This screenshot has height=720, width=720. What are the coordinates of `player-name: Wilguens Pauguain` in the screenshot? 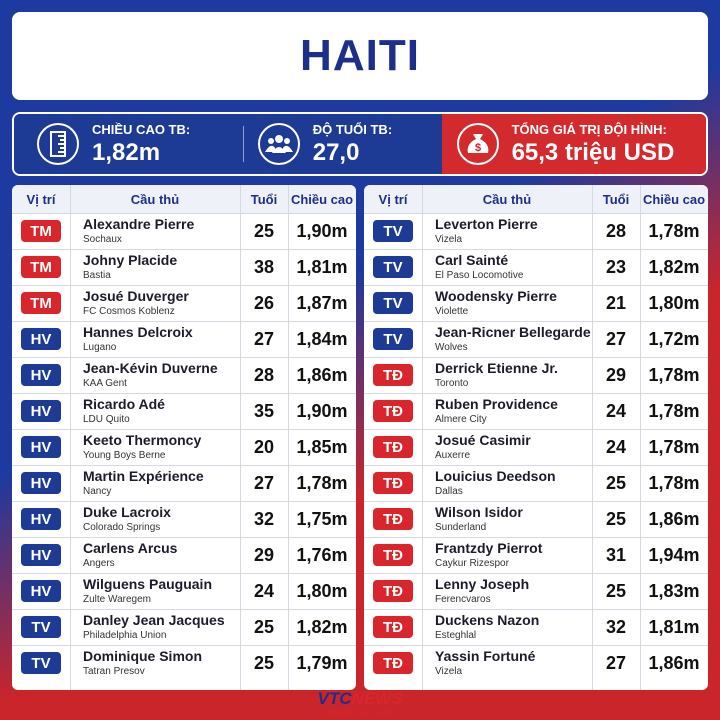 It's located at (147, 584).